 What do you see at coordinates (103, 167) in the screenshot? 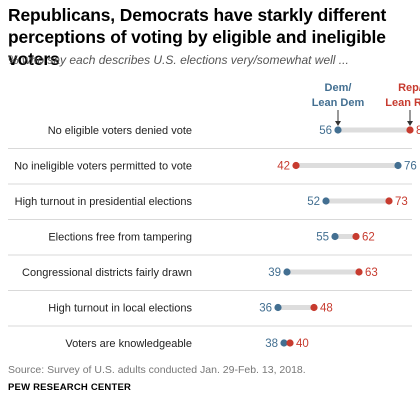
I see `category-label: No ineligible voters permitted to vote` at bounding box center [103, 167].